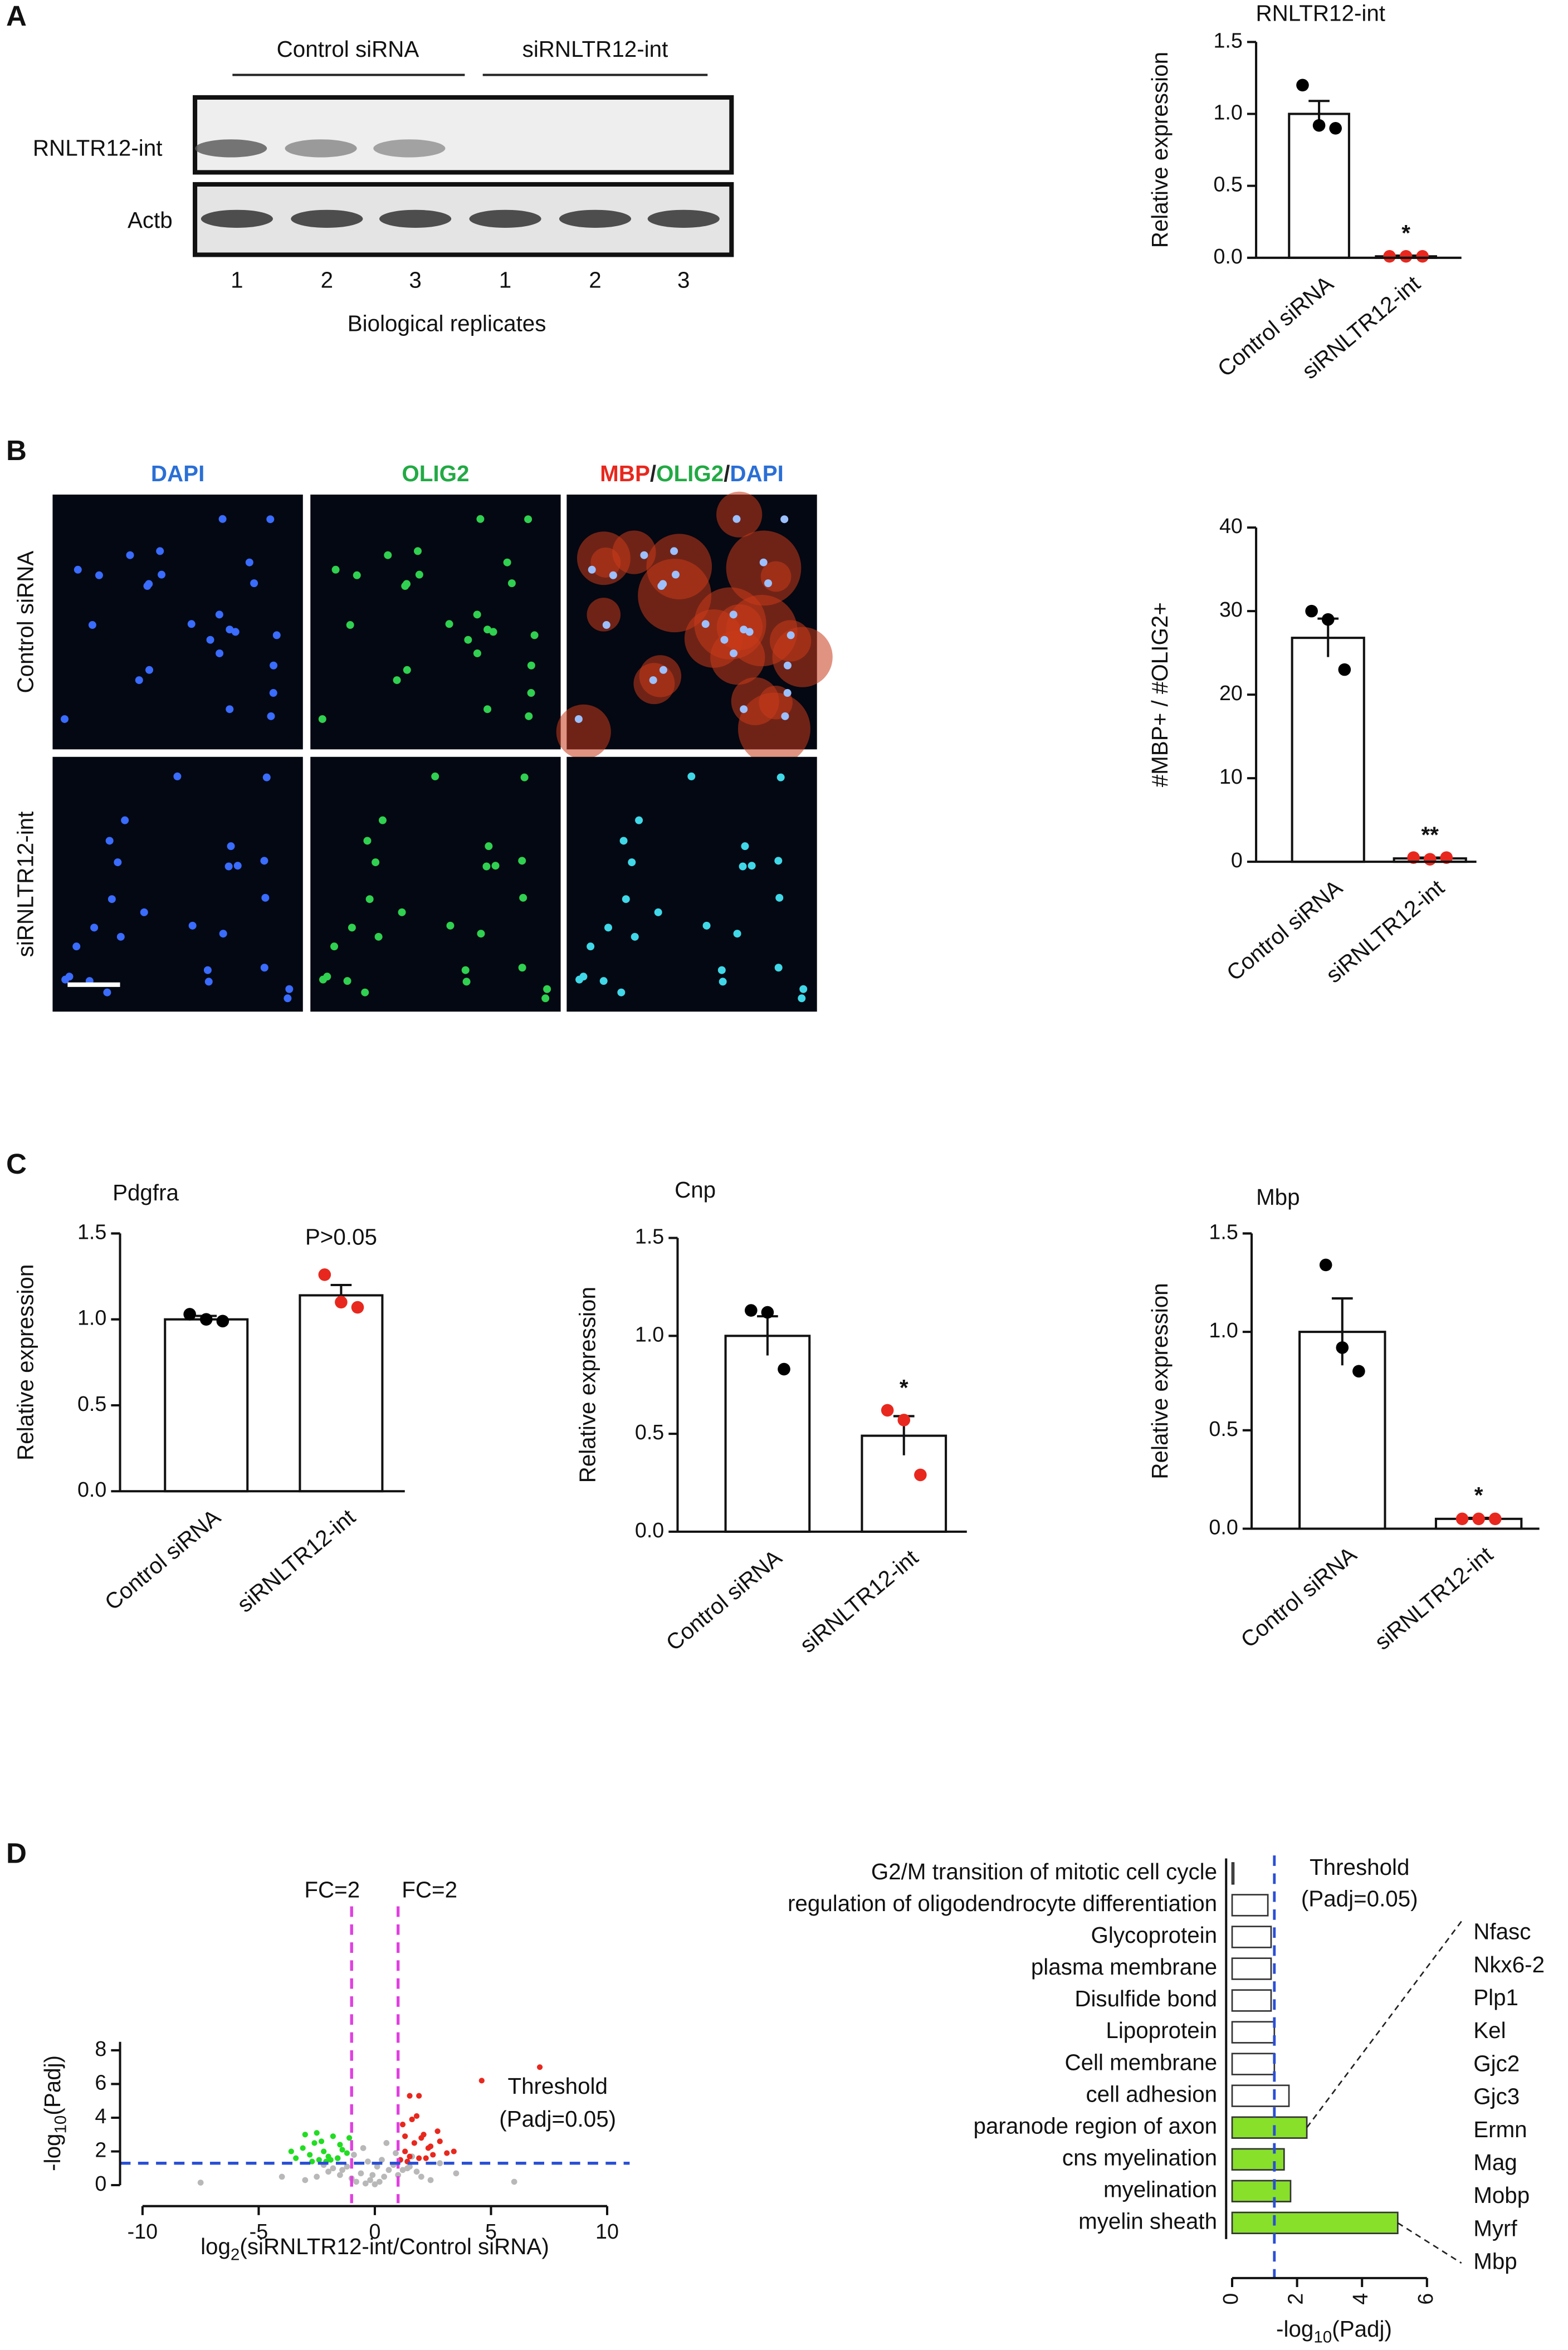 The width and height of the screenshot is (1568, 2350). What do you see at coordinates (1140, 2062) in the screenshot?
I see `category-label: Cell membrane` at bounding box center [1140, 2062].